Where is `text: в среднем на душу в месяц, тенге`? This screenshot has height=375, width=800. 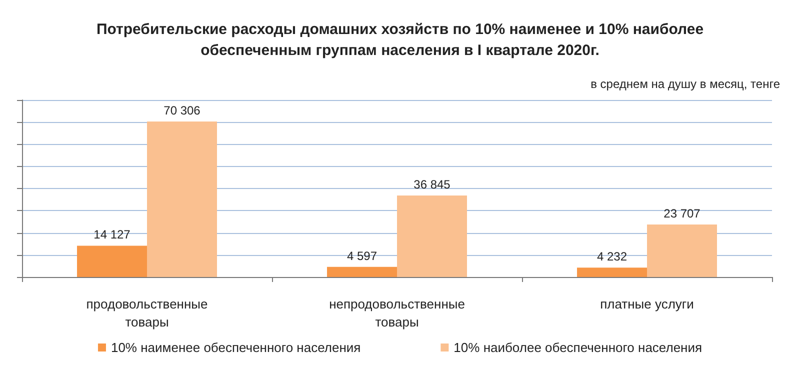
text: в среднем на душу в месяц, тенге is located at coordinates (685, 84).